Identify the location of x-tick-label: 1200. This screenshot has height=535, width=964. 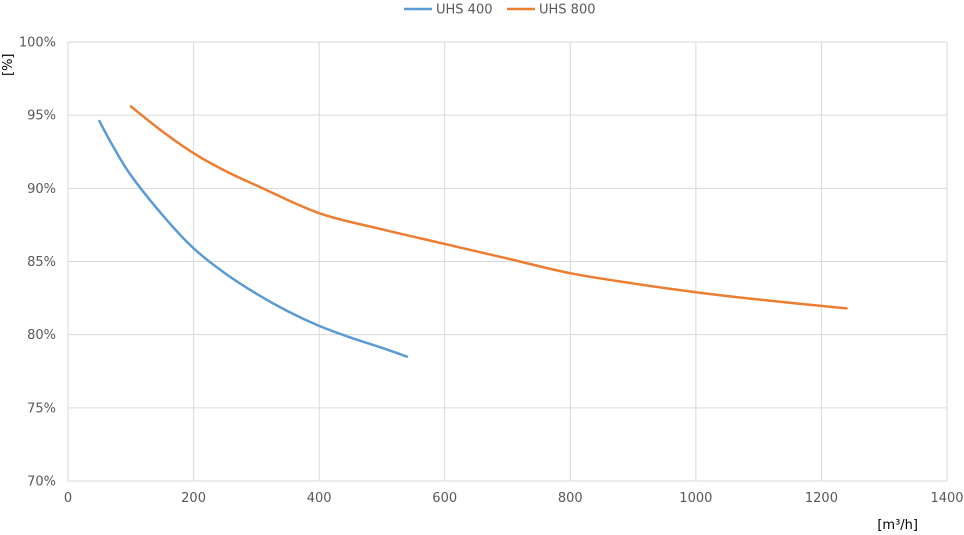
(821, 498).